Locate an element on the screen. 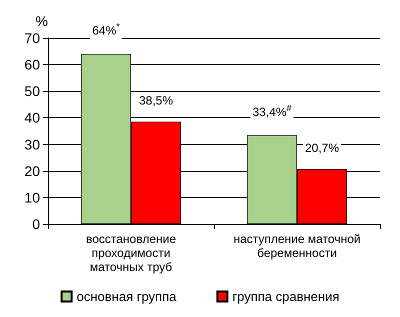 This screenshot has width=400, height=317. legend-label: основная группа is located at coordinates (127, 296).